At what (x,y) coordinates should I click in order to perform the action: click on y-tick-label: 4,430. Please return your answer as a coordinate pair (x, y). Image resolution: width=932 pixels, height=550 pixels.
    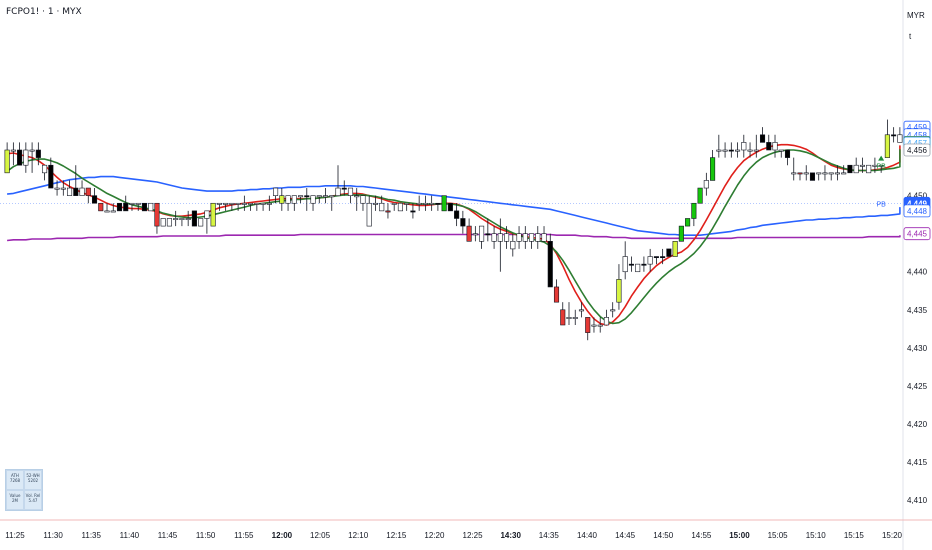
    Looking at the image, I should click on (917, 348).